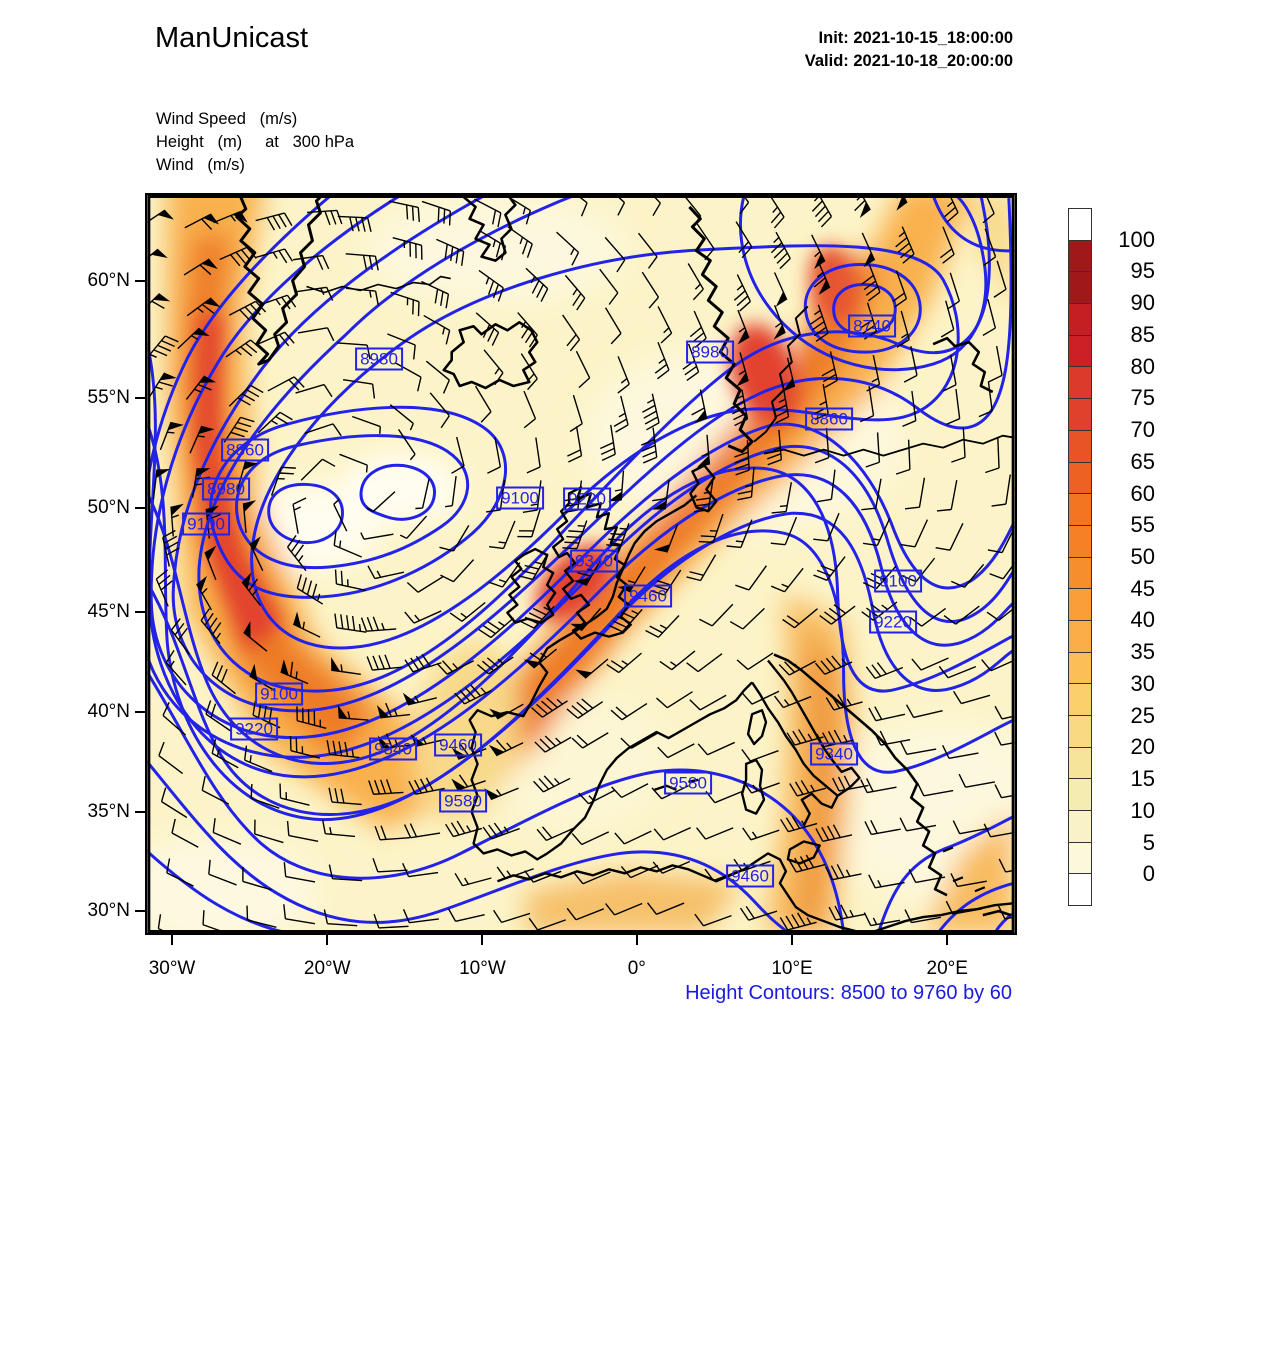 This screenshot has height=1353, width=1275. Describe the element at coordinates (1142, 683) in the screenshot. I see `colorbar-label: 30` at that location.